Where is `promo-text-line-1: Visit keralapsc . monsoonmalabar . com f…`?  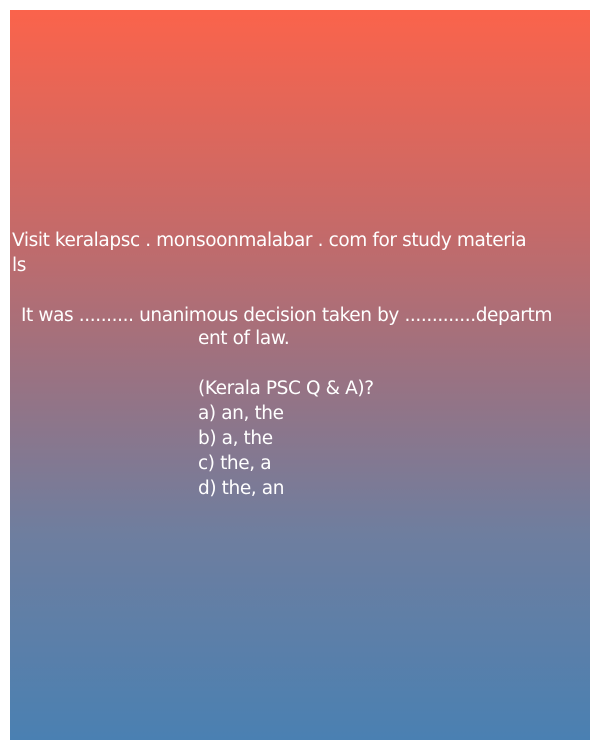 promo-text-line-1: Visit keralapsc . monsoonmalabar . com f… is located at coordinates (269, 240).